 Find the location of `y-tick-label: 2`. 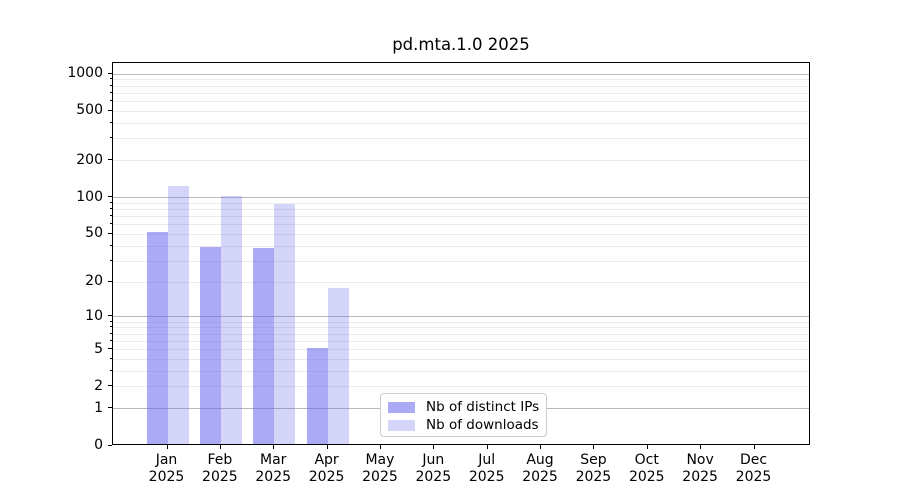

y-tick-label: 2 is located at coordinates (98, 385).